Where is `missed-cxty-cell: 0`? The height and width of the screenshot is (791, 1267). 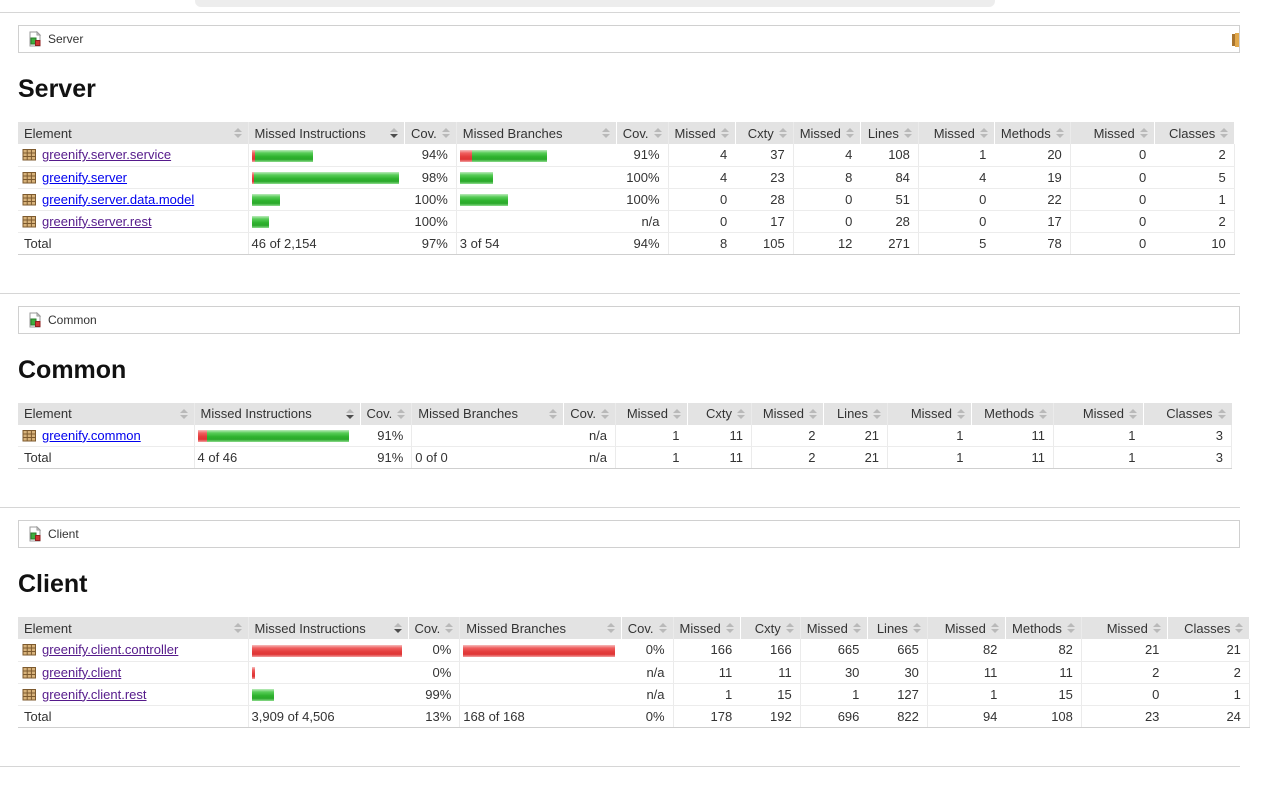 missed-cxty-cell: 0 is located at coordinates (701, 199).